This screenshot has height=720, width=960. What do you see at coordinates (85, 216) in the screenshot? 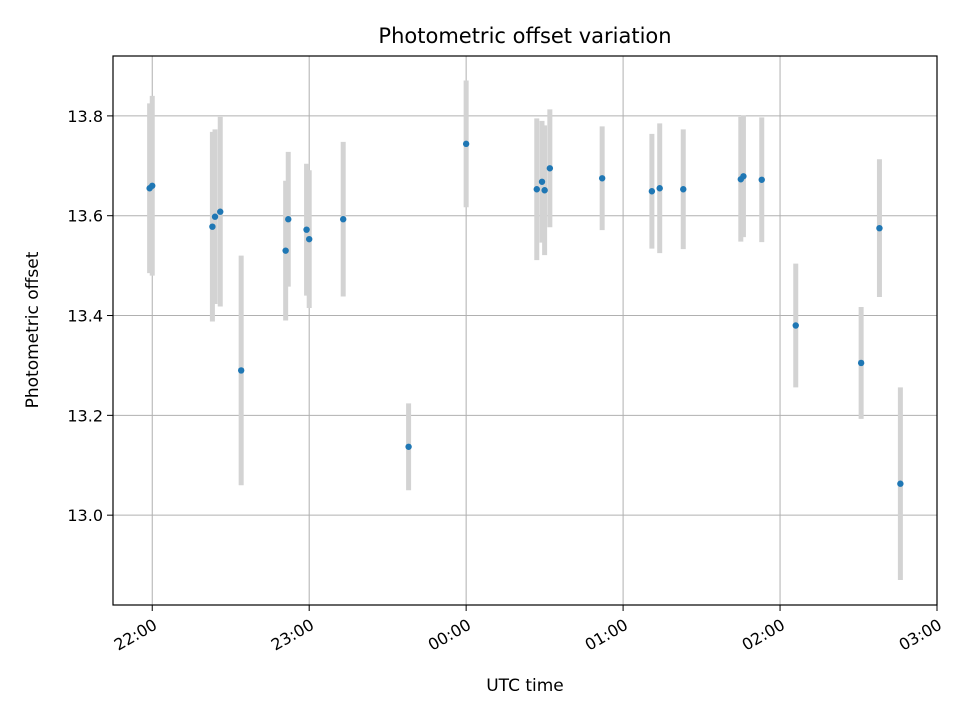
I see `y-tick-label: 13.6` at bounding box center [85, 216].